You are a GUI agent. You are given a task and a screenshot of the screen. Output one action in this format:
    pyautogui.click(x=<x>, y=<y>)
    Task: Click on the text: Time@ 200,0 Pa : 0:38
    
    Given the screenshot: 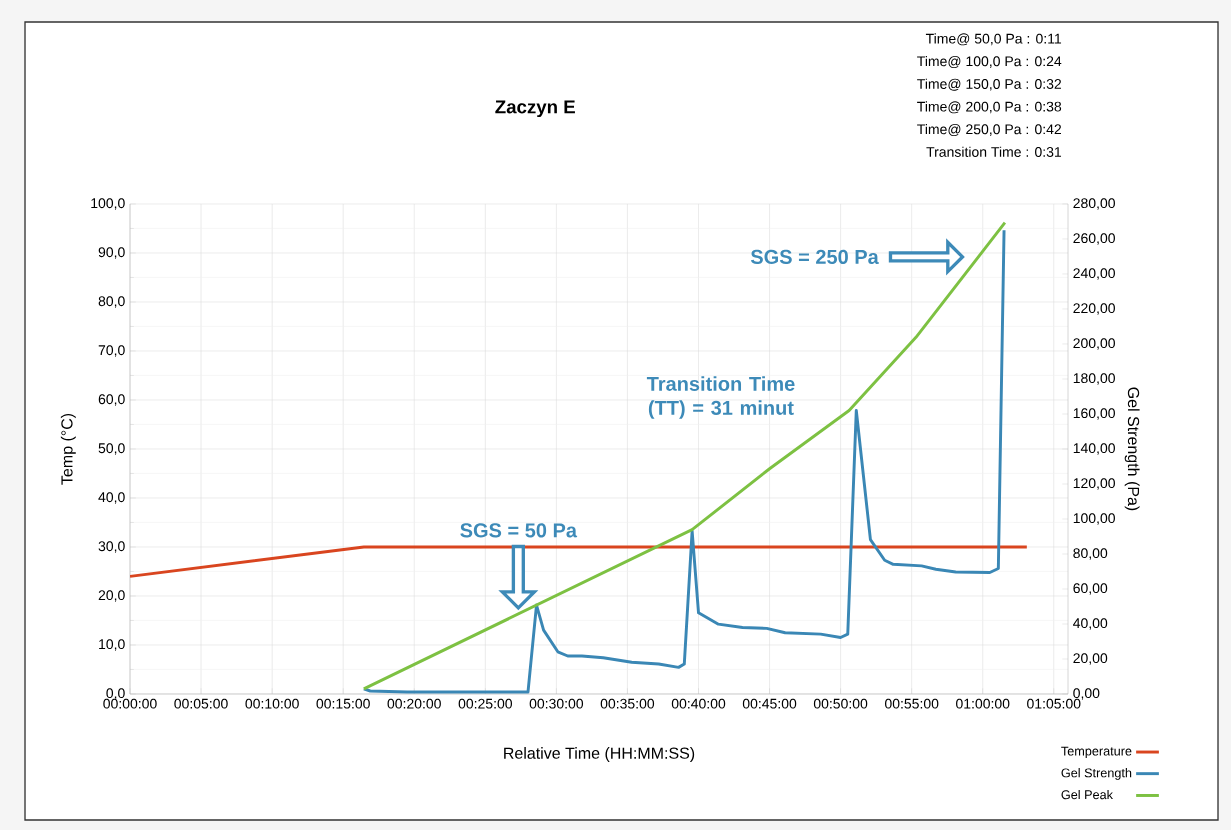 What is the action you would take?
    pyautogui.click(x=989, y=107)
    